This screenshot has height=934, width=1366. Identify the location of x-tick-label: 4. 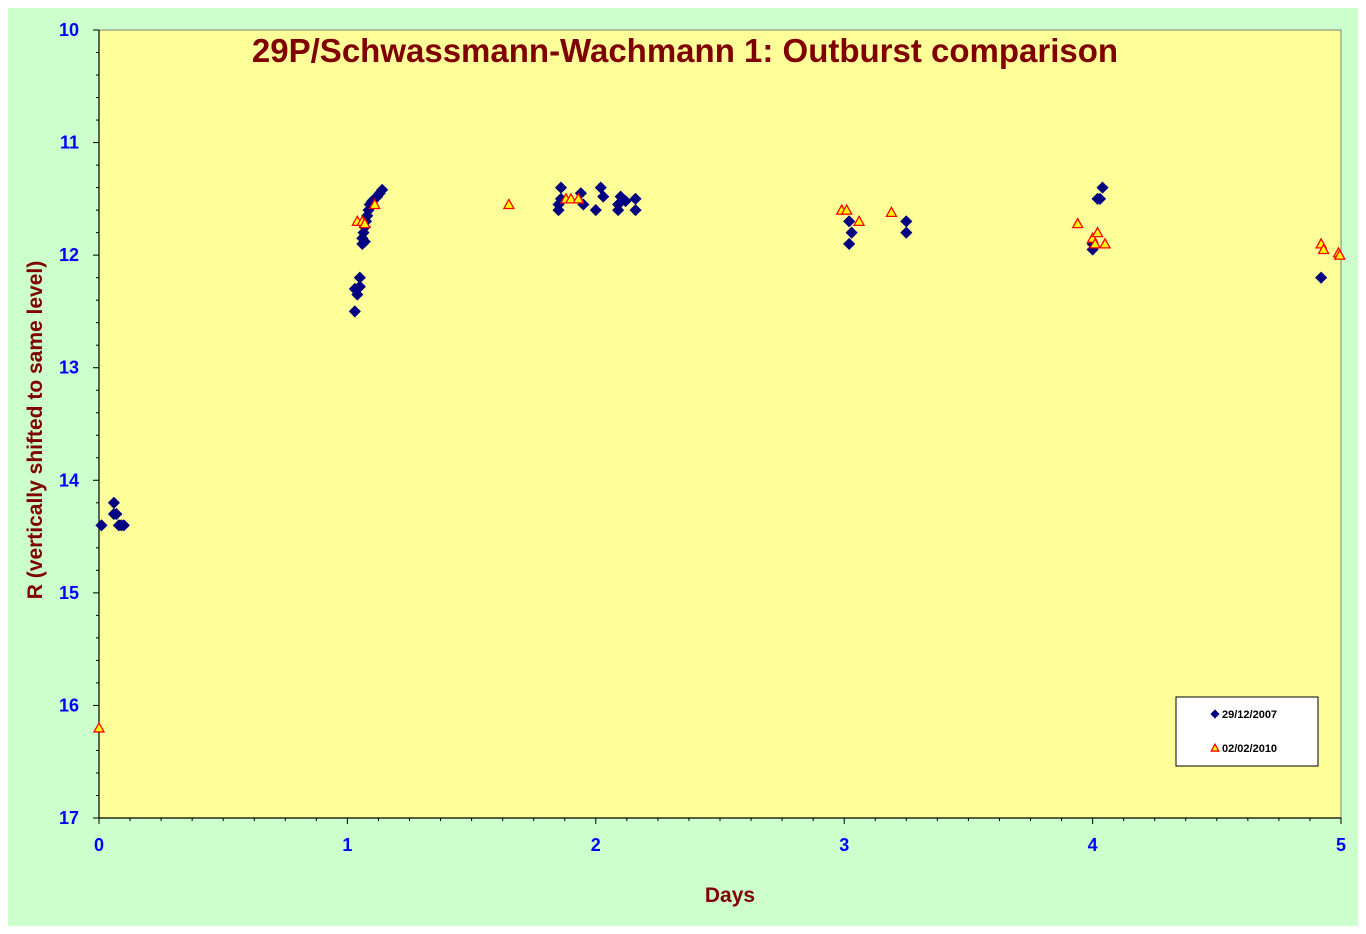
(1093, 845).